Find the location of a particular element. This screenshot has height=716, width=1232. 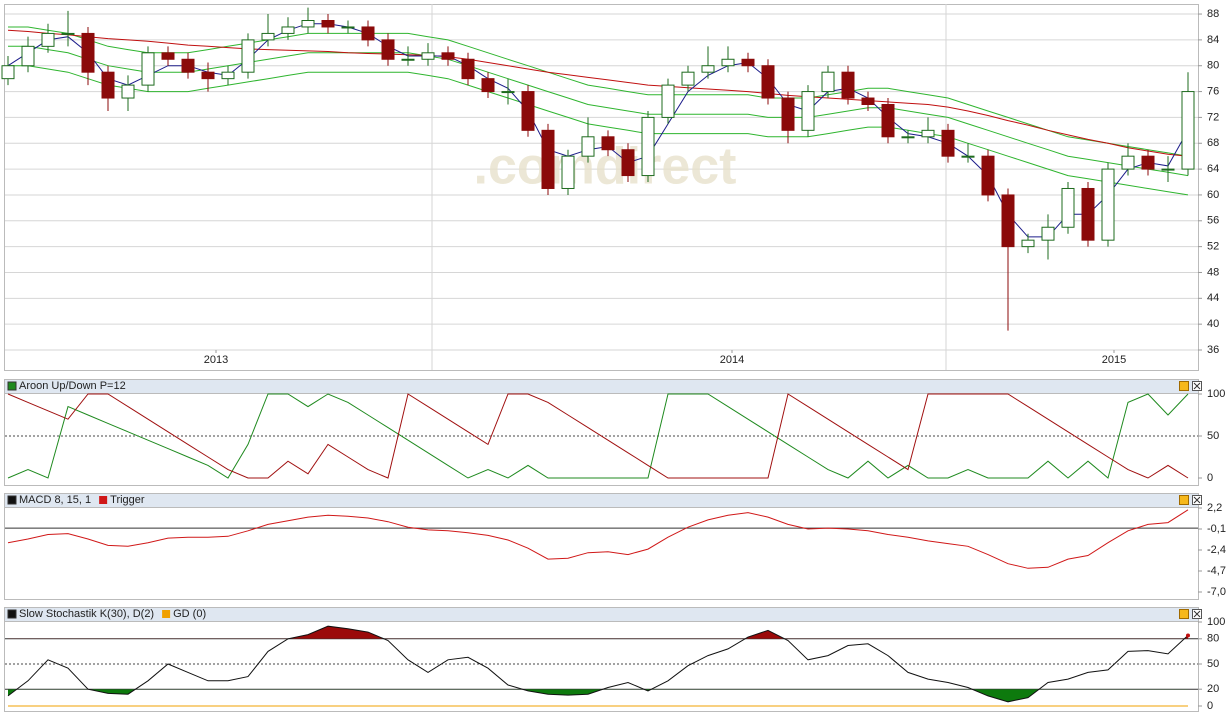

y-tick-label: 56 is located at coordinates (1213, 221).